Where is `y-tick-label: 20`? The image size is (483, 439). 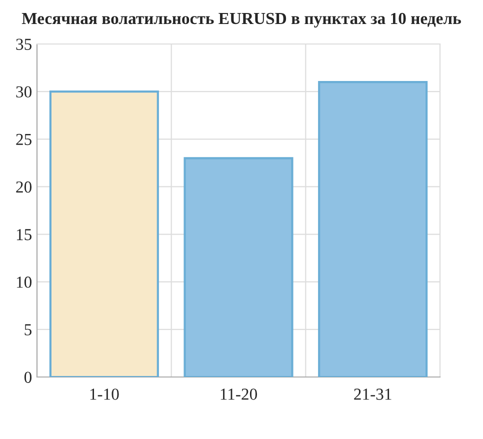 y-tick-label: 20 is located at coordinates (24, 187).